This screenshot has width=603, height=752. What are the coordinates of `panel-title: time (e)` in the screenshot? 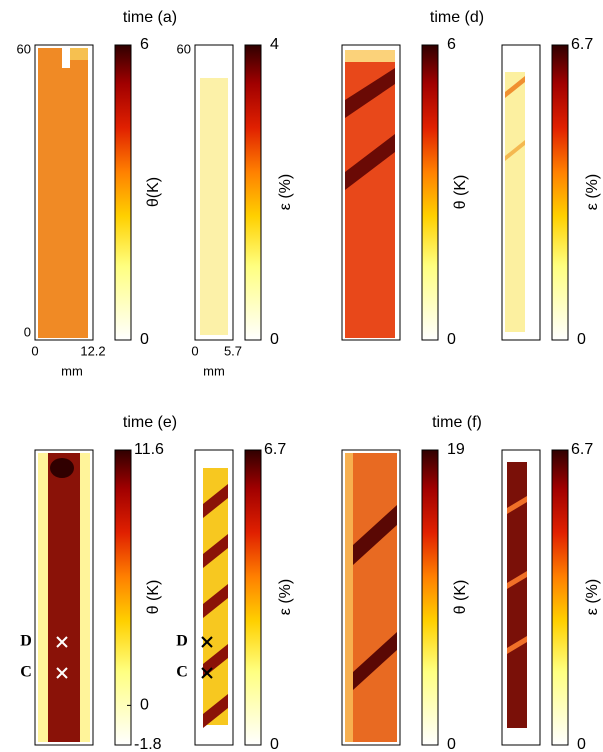 It's located at (150, 422).